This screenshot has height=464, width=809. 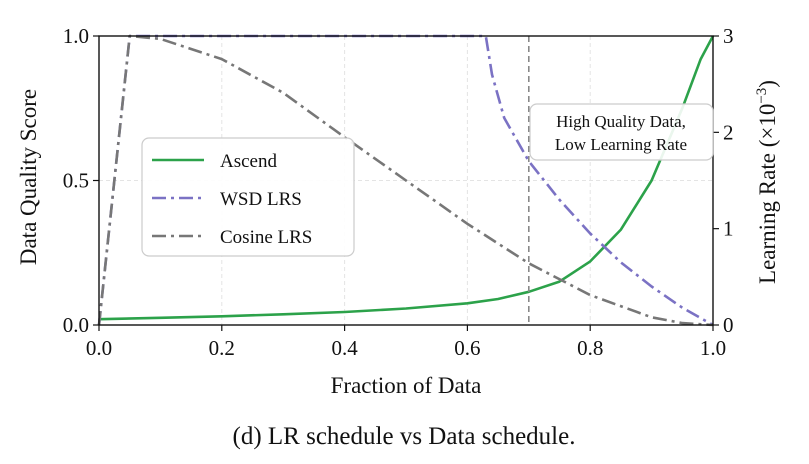 I want to click on legend-label-ascend: Ascend, so click(x=248, y=161).